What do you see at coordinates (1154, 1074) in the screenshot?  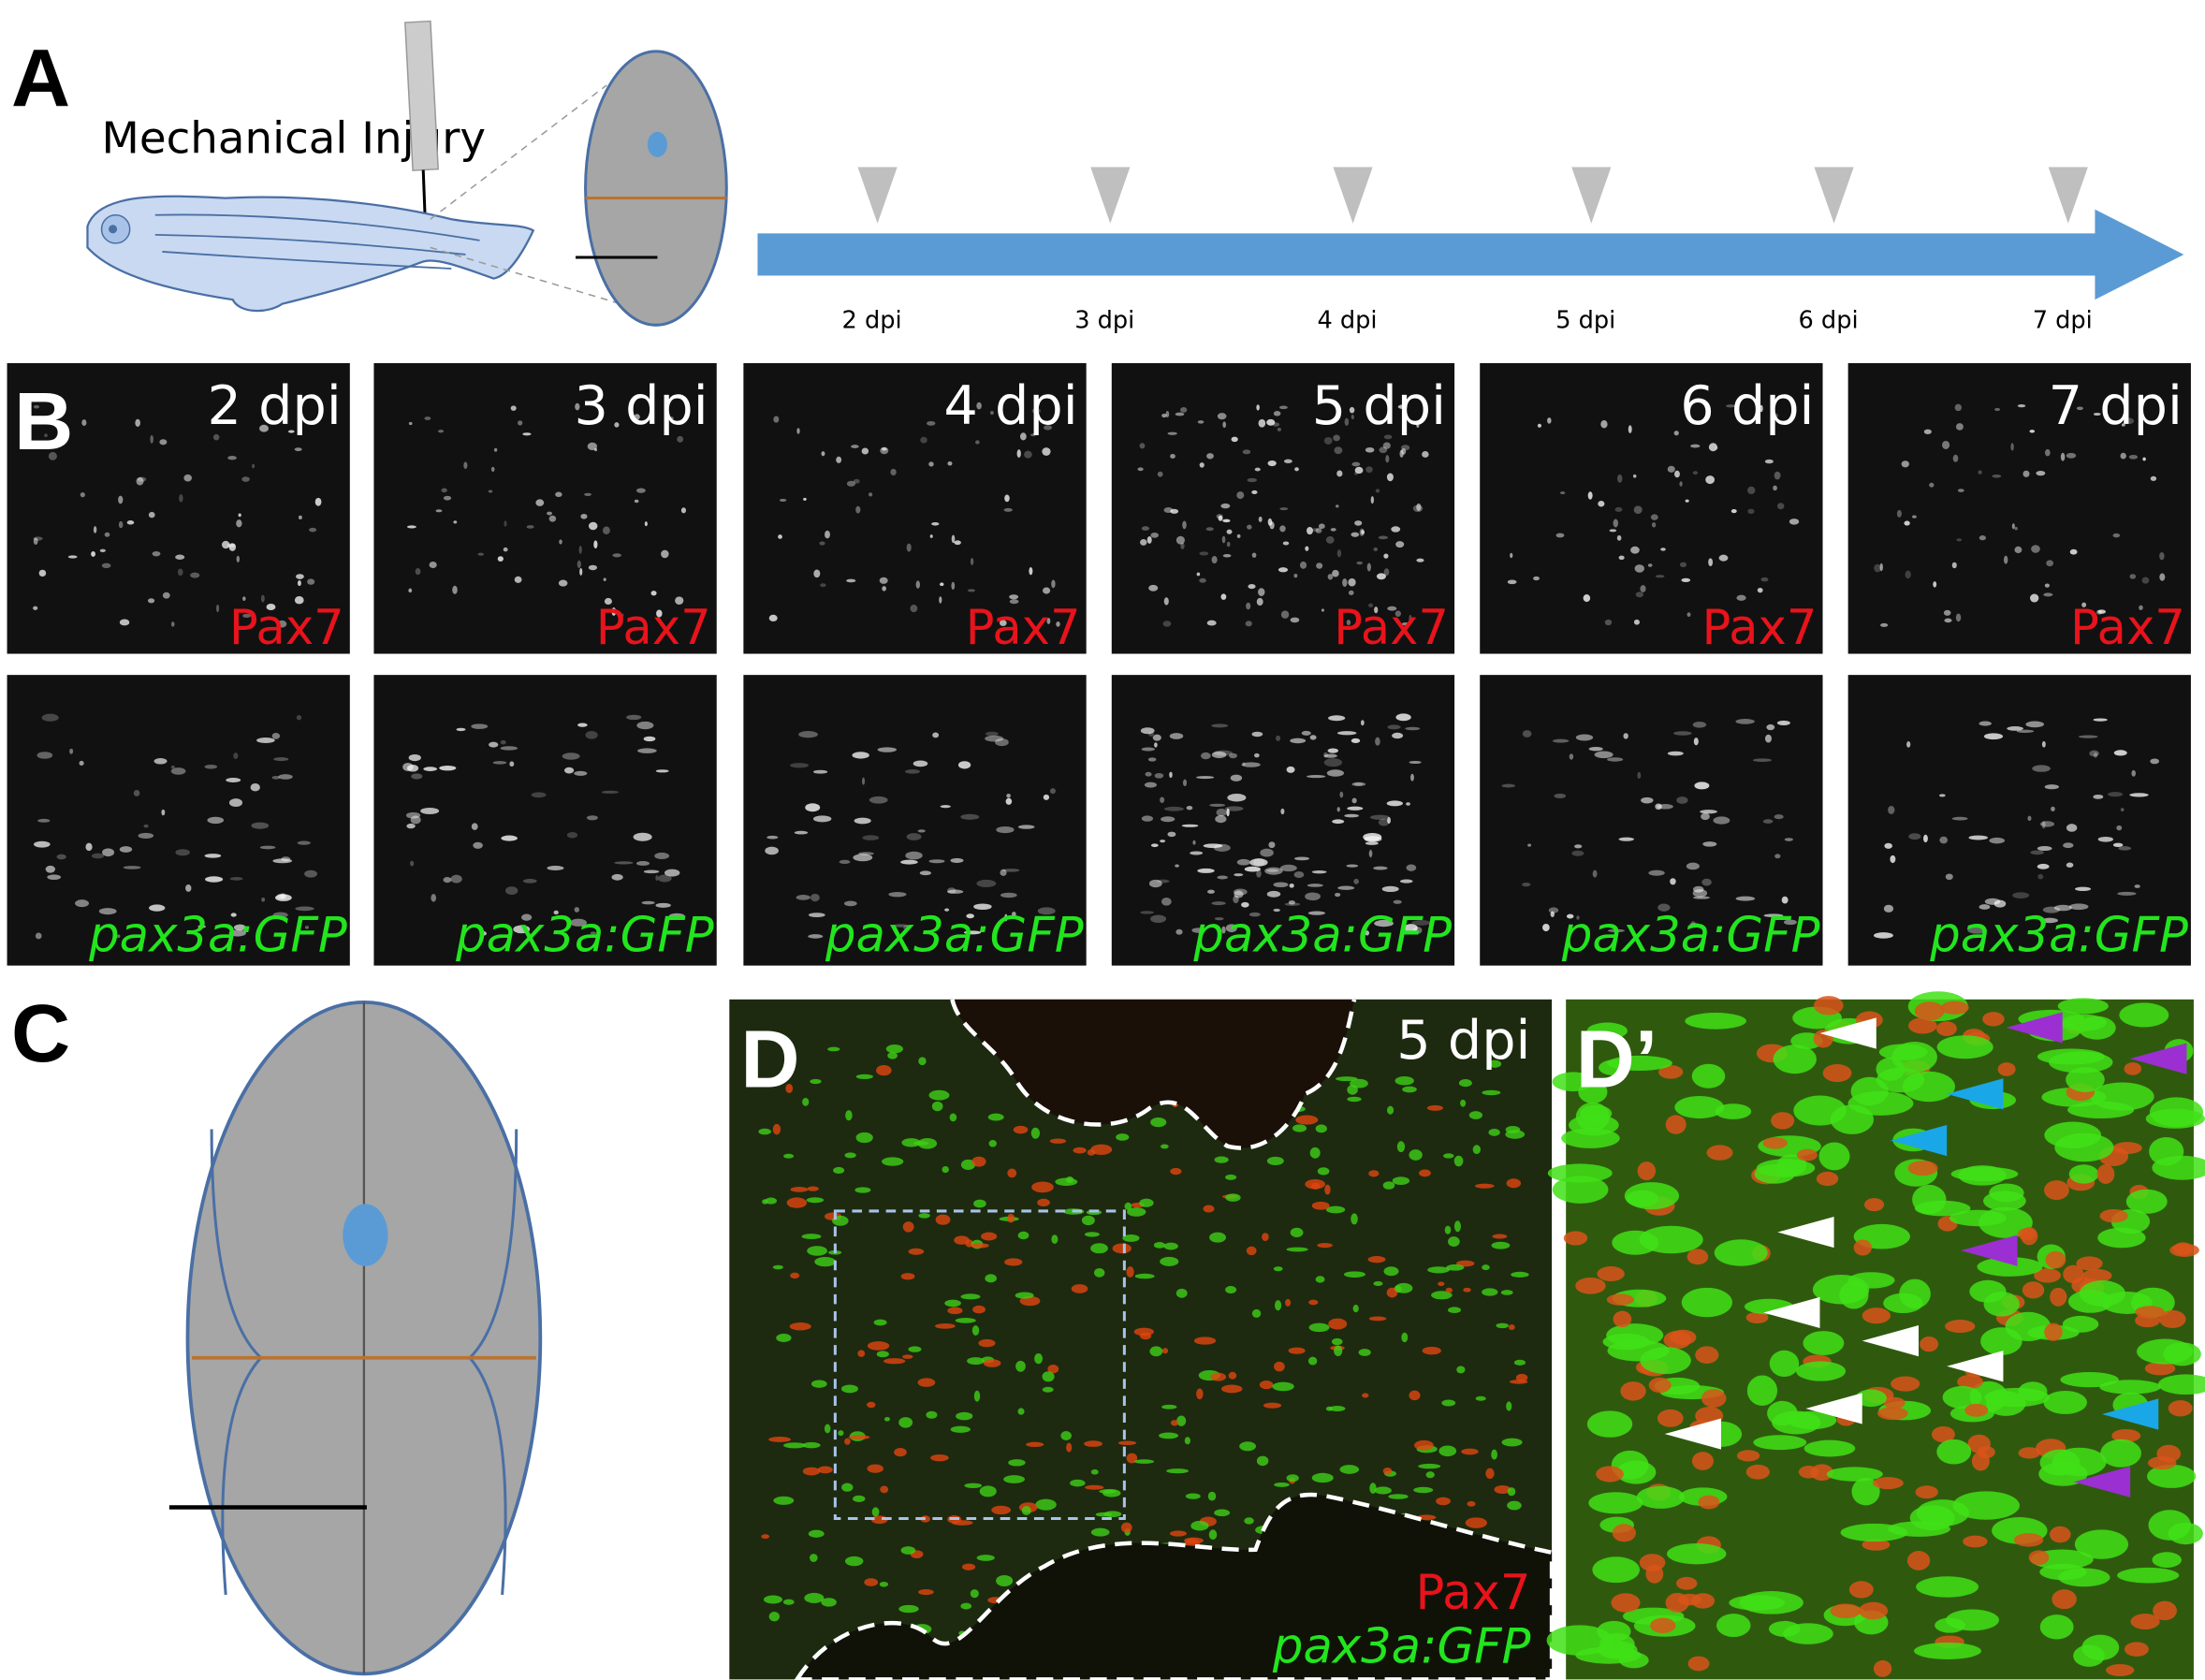 I see `dashed-outline` at bounding box center [1154, 1074].